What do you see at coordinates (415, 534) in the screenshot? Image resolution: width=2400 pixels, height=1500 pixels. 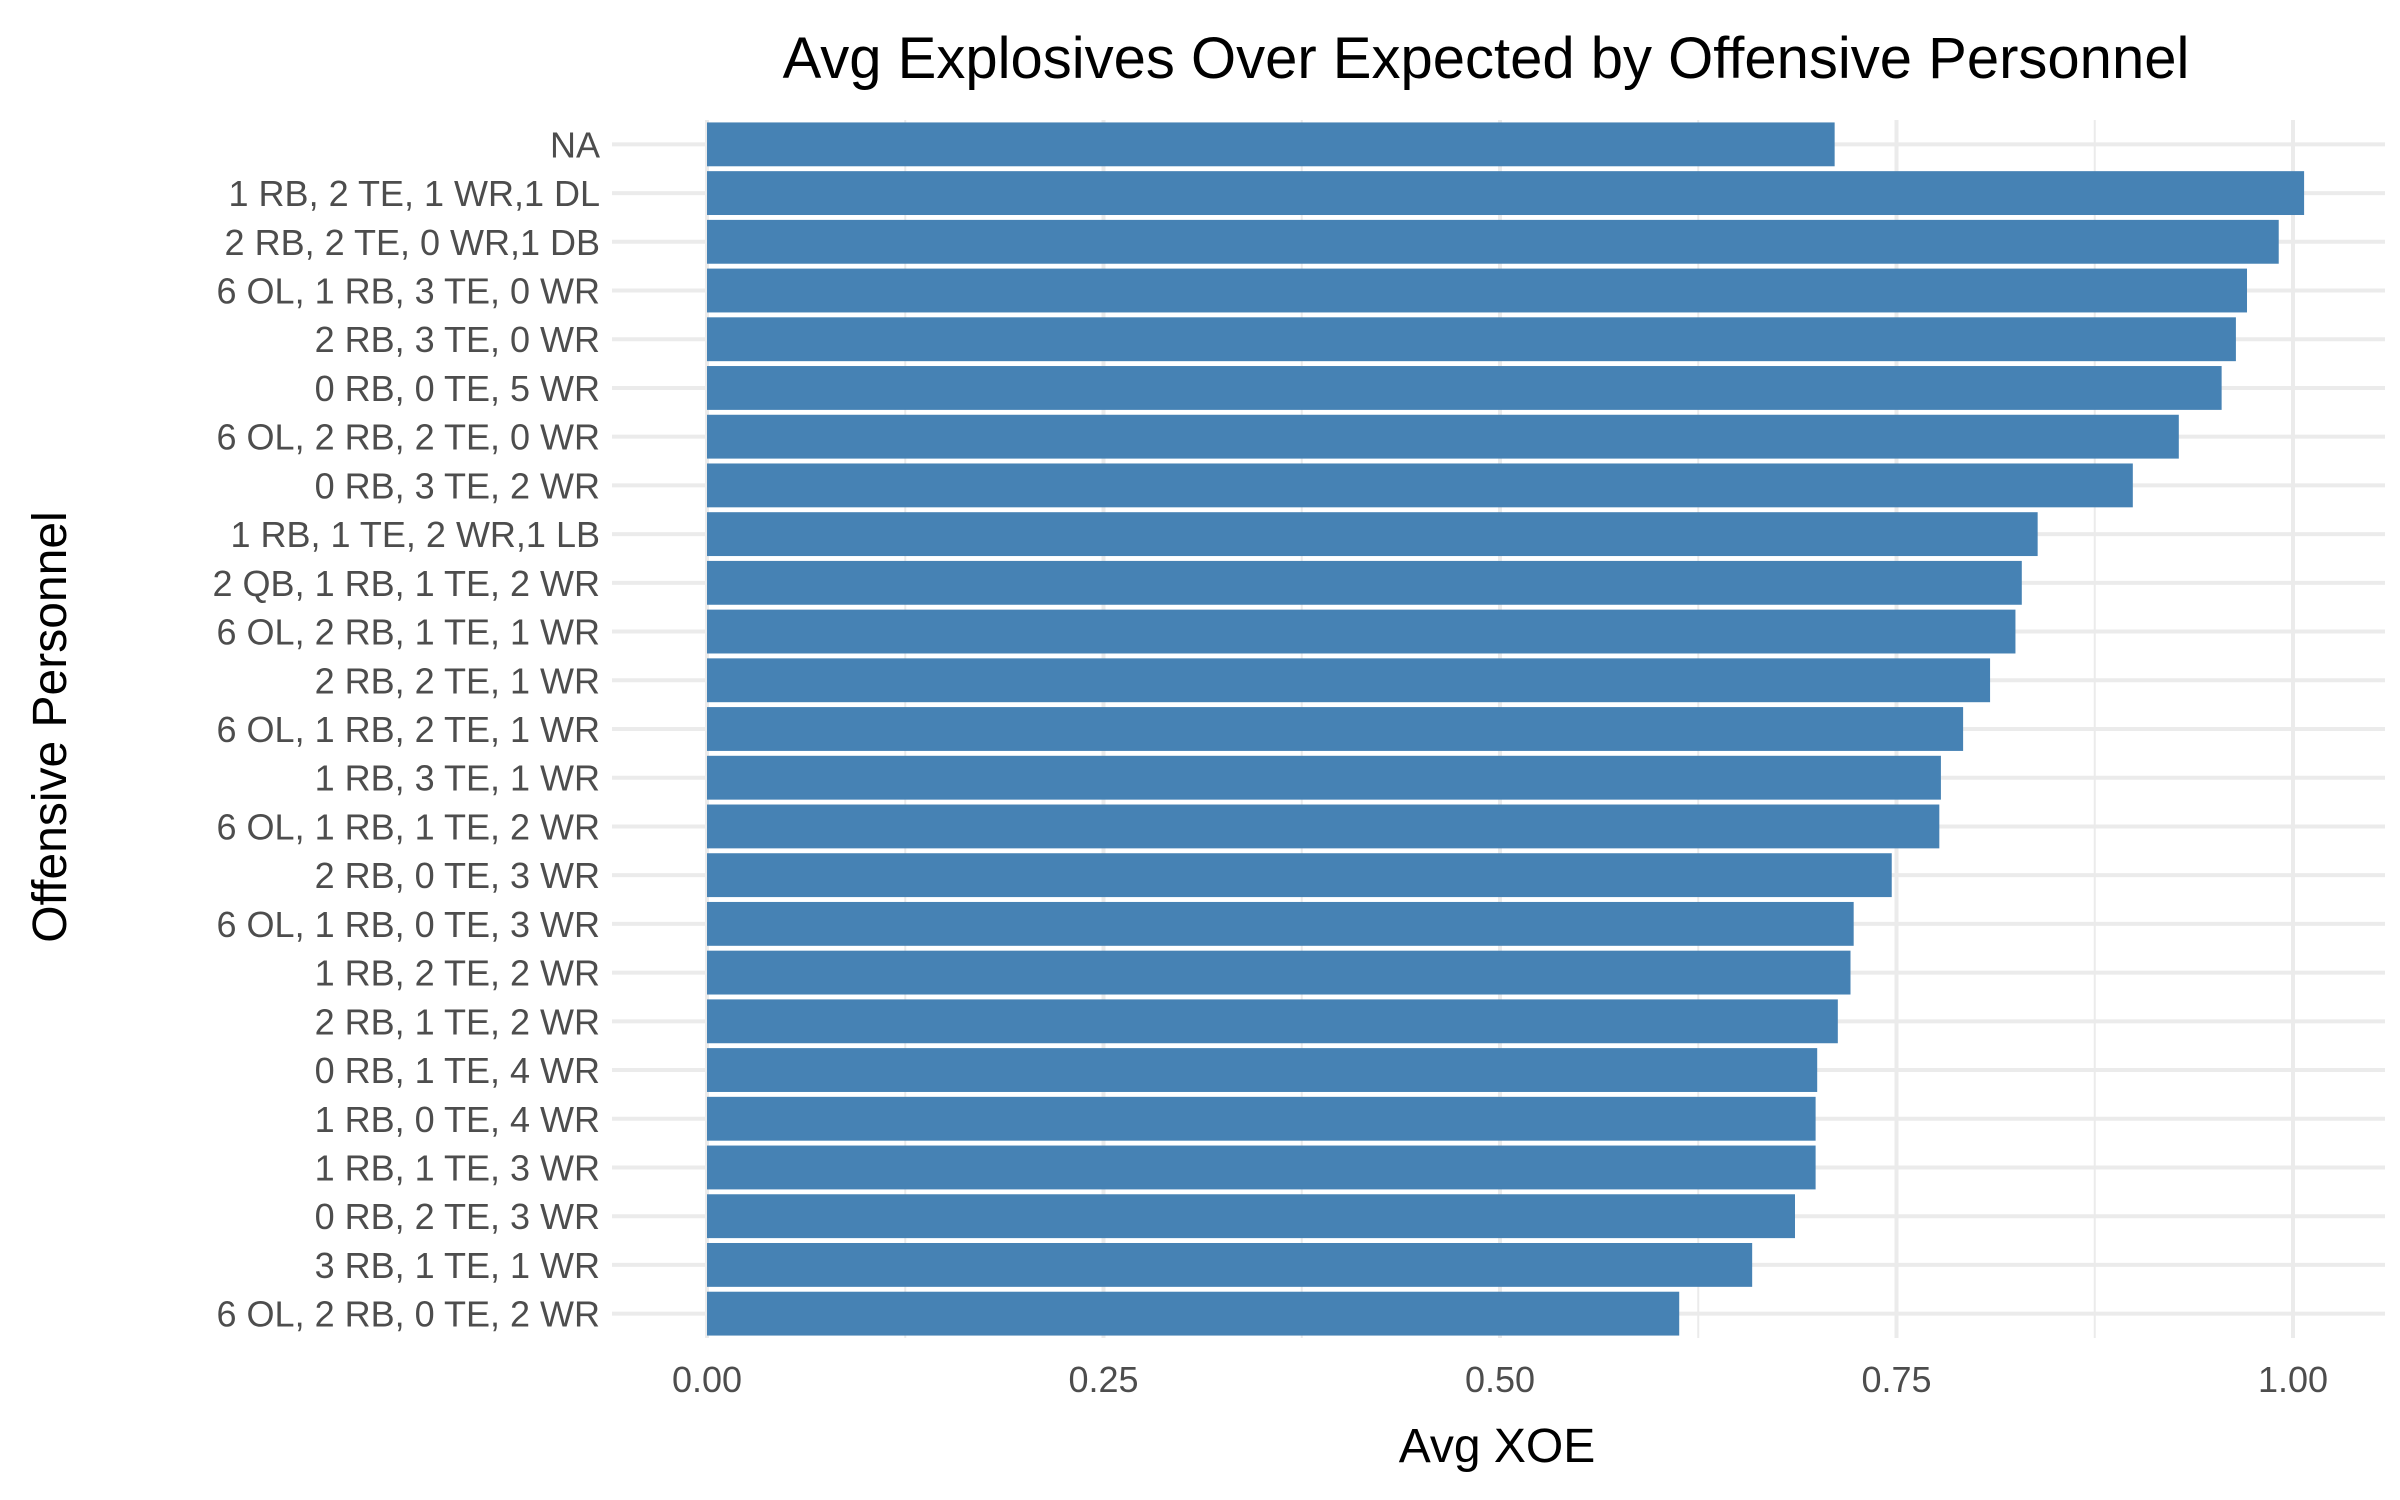 I see `y-tick-label: 1 RB, 1 TE, 2 WR,1 LB` at bounding box center [415, 534].